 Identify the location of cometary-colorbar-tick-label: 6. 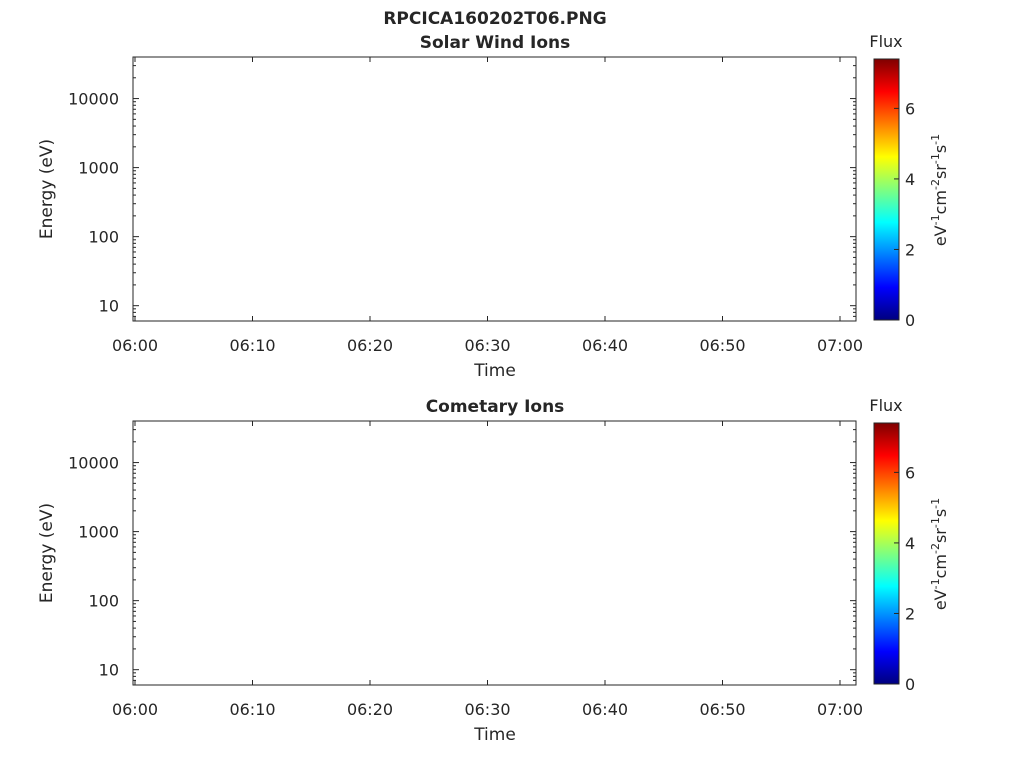
(910, 472).